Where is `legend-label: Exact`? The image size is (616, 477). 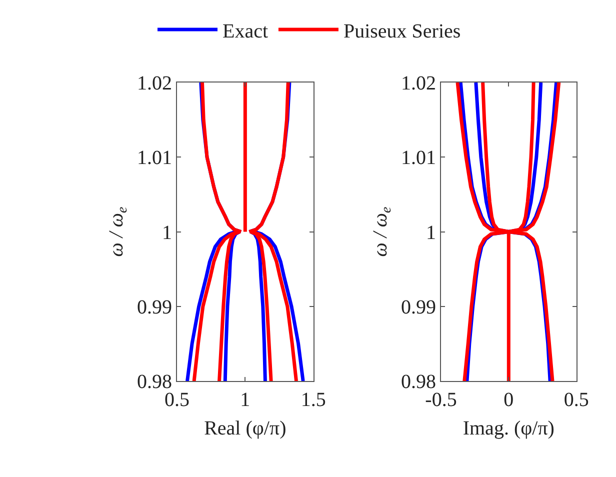 legend-label: Exact is located at coordinates (245, 31).